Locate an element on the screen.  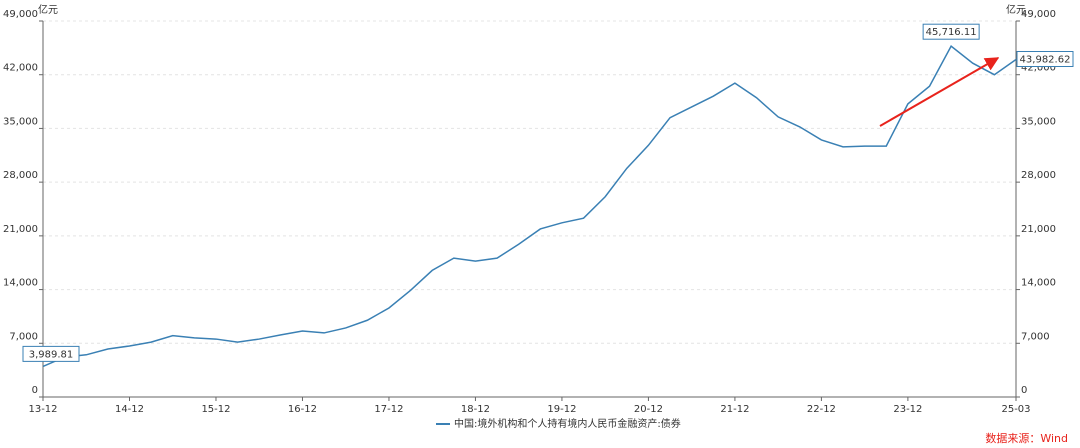
y2-tick-label: 42,000 is located at coordinates (1038, 68).